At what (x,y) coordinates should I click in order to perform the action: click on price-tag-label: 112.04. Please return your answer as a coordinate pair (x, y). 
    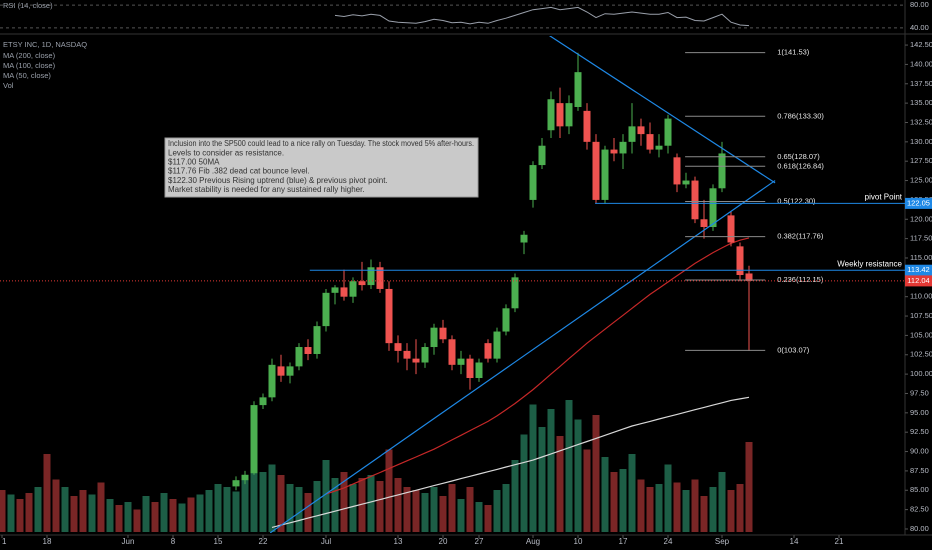
    Looking at the image, I should click on (918, 280).